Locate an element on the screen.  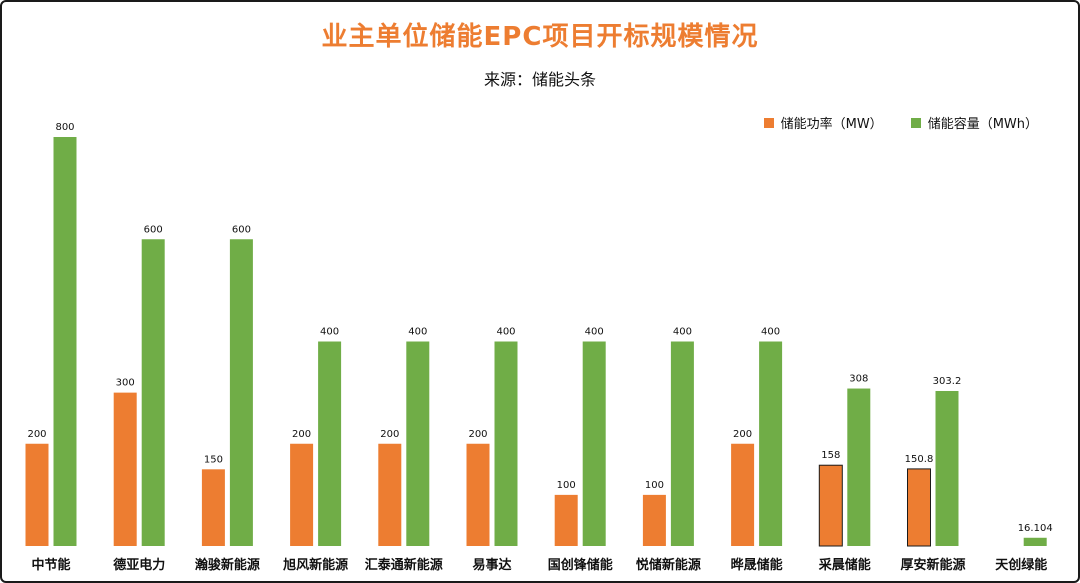
data-label-power-10: 150.8 is located at coordinates (919, 459).